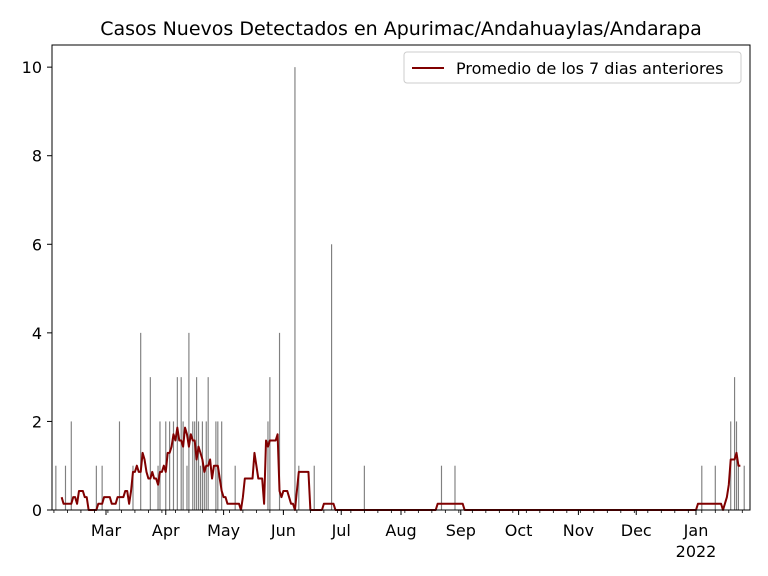  What do you see at coordinates (696, 530) in the screenshot?
I see `x-tick-label: Jan` at bounding box center [696, 530].